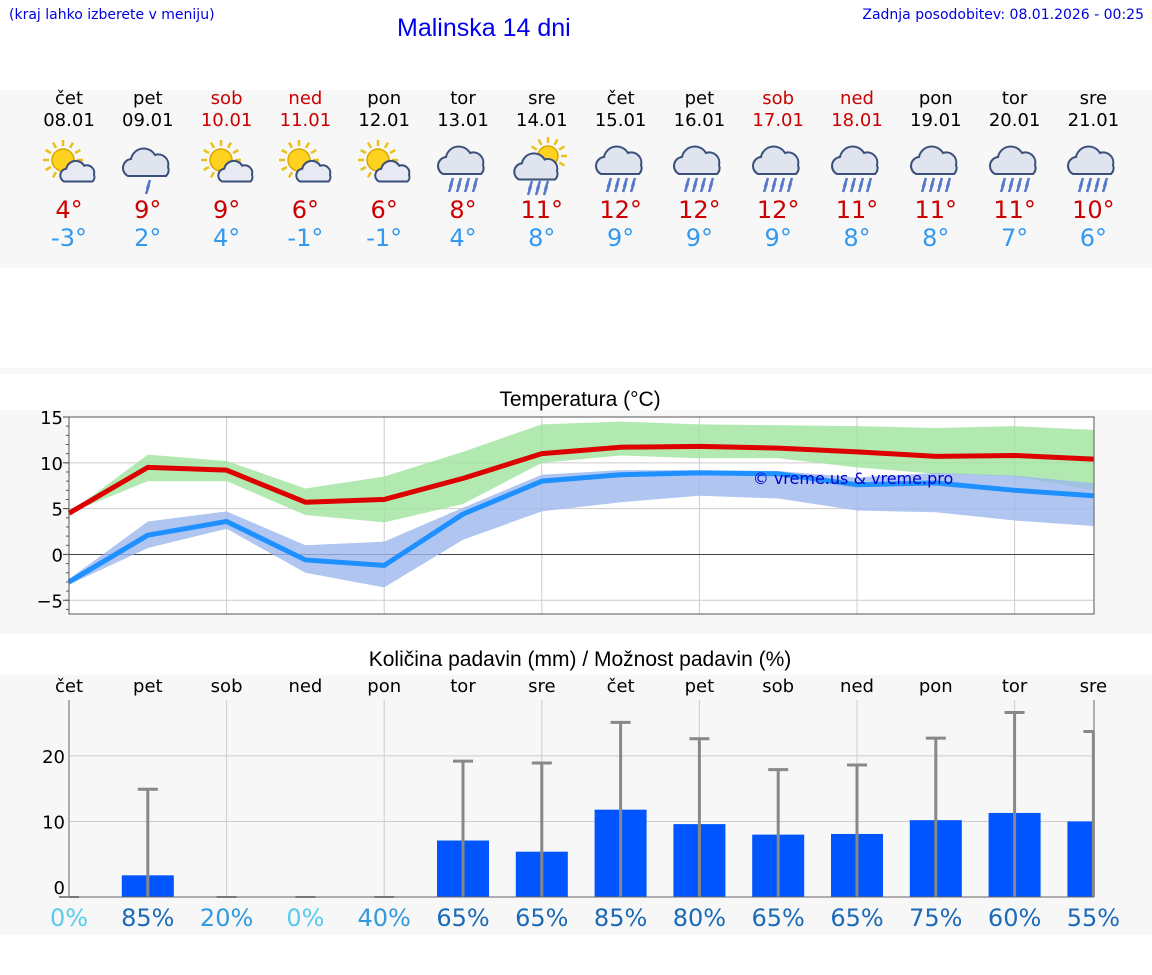 Image resolution: width=1152 pixels, height=975 pixels. What do you see at coordinates (49, 601) in the screenshot?
I see `y-tick-label: −5` at bounding box center [49, 601].